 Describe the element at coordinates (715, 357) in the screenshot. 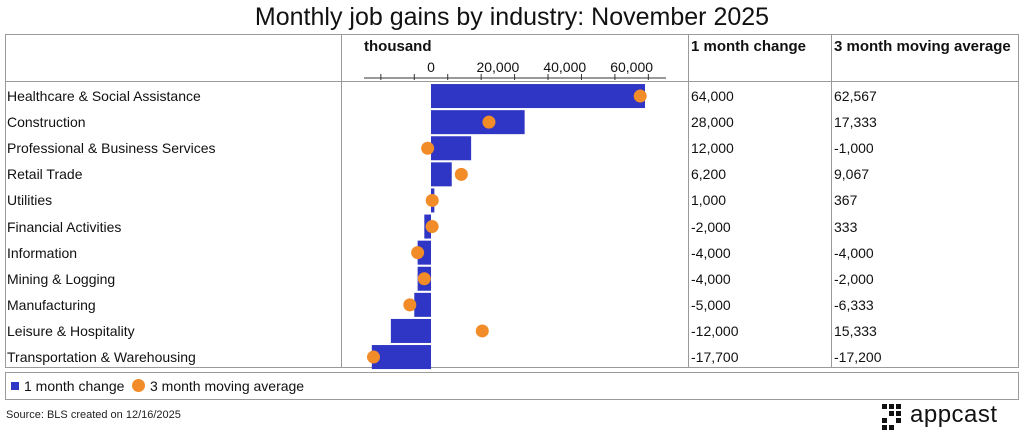

I see `value-1-month: -17,700` at that location.